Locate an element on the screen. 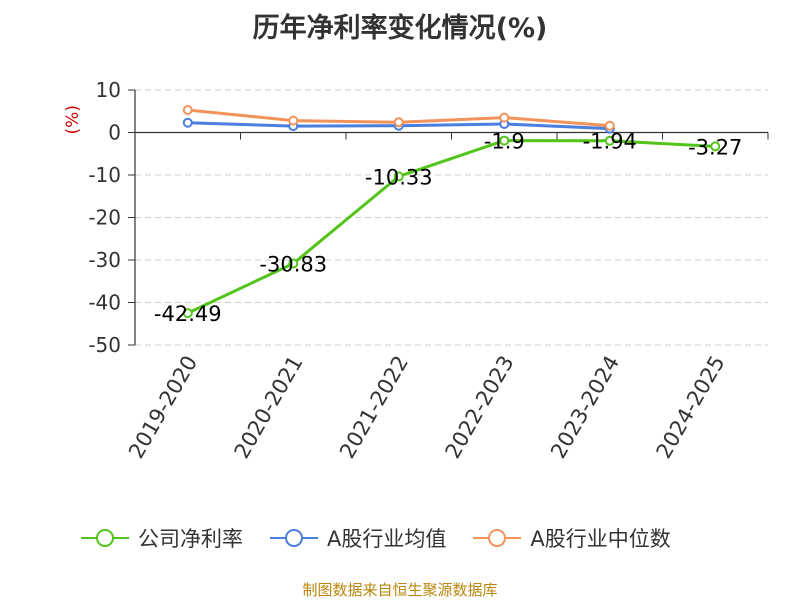 The height and width of the screenshot is (600, 800). x-tick-label: 2024-2025 is located at coordinates (691, 407).